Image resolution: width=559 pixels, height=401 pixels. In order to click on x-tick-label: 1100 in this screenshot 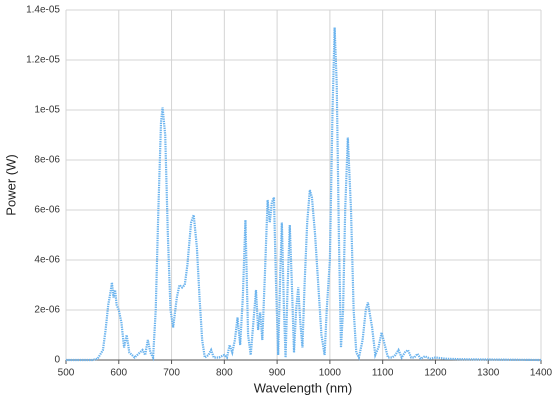, I will do `click(383, 373)`.